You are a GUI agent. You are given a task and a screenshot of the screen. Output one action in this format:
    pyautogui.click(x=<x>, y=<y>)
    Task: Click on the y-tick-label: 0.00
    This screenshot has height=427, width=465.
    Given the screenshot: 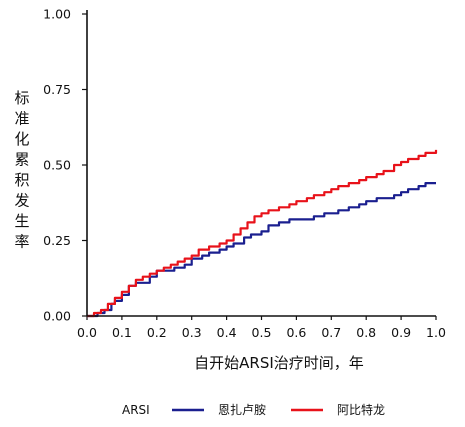 What is the action you would take?
    pyautogui.click(x=57, y=316)
    